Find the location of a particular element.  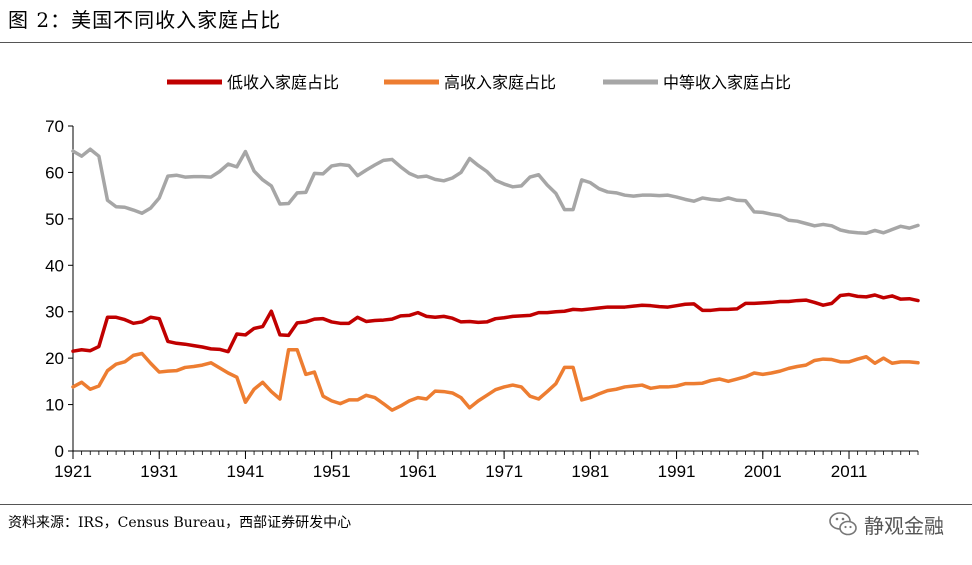

x-tick-label: 1981 is located at coordinates (590, 471).